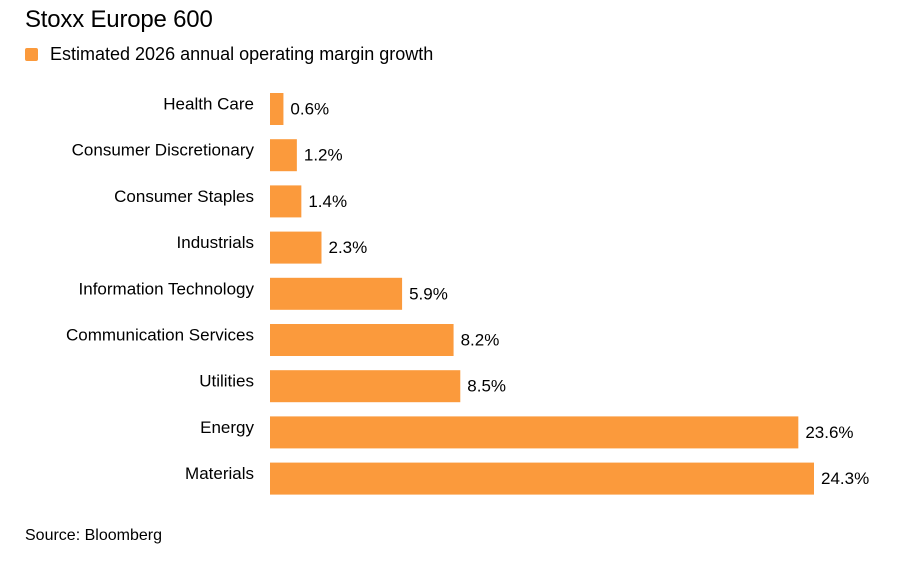 The image size is (900, 561). Describe the element at coordinates (365, 386) in the screenshot. I see `bar-utilities` at that location.